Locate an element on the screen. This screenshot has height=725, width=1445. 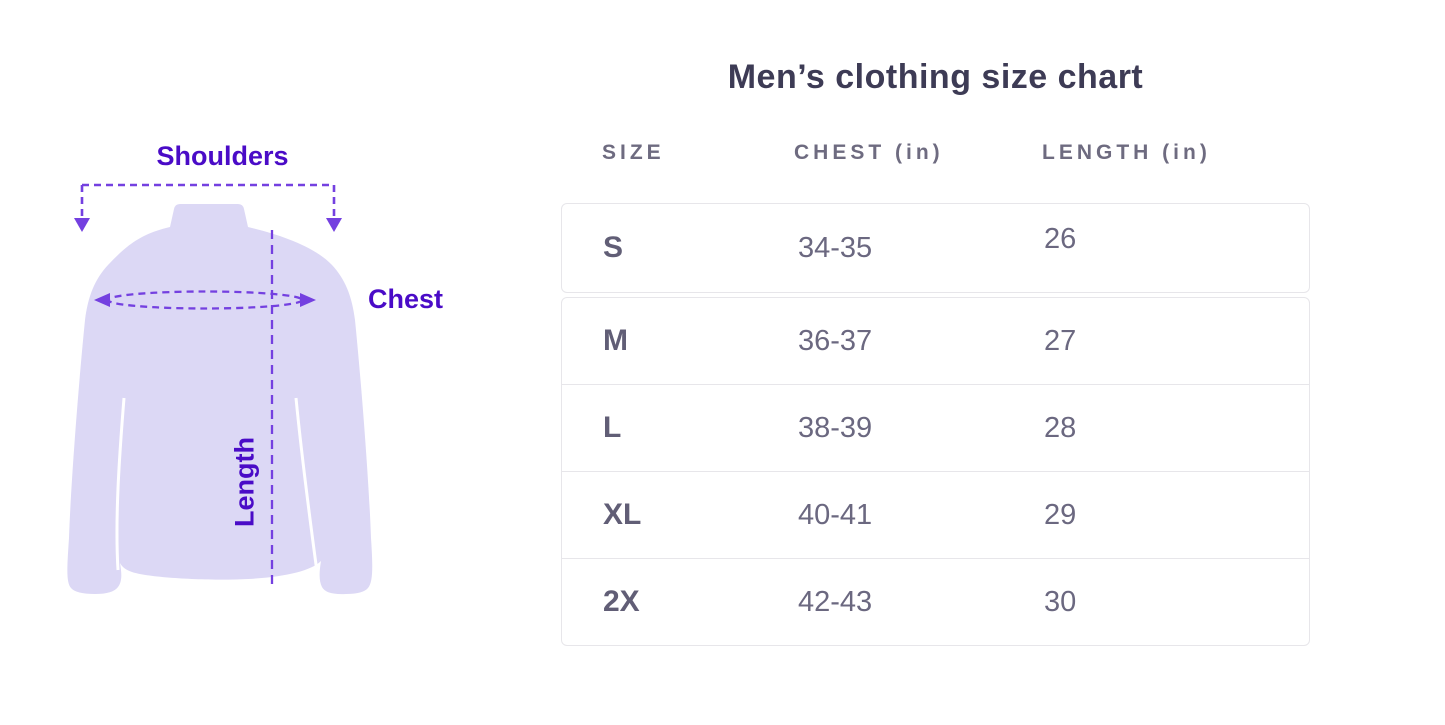
table-row: S 34-35 26 is located at coordinates (935, 248).